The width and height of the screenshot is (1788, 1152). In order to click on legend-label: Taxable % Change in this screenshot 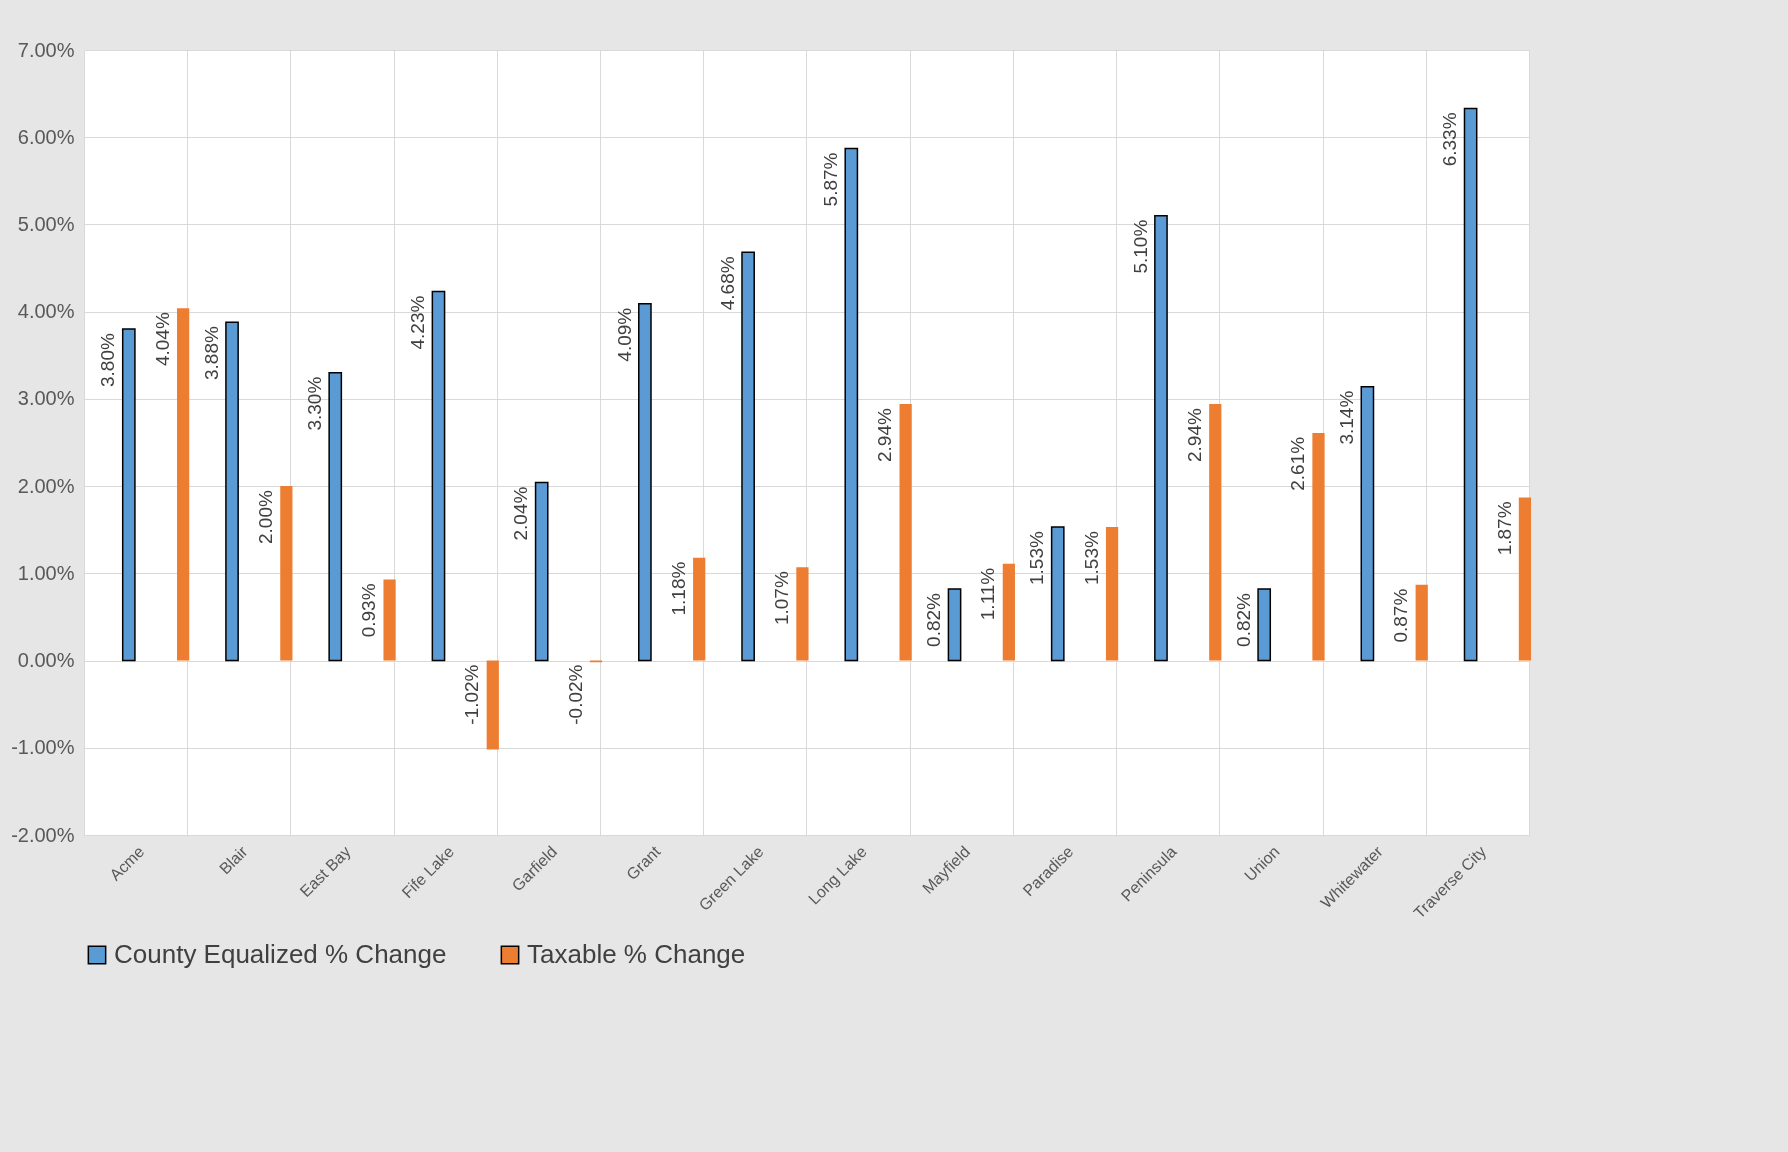, I will do `click(636, 954)`.